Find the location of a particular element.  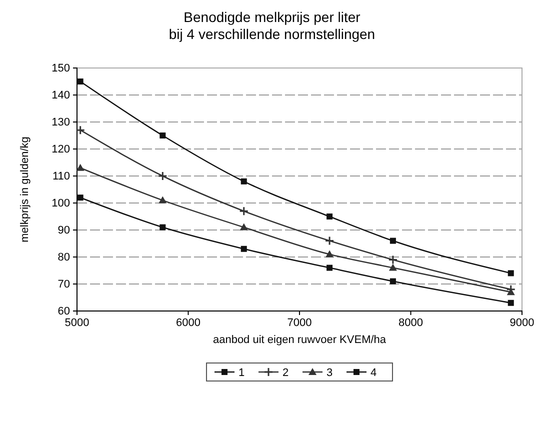

y-tick-label: 60 is located at coordinates (64, 312).